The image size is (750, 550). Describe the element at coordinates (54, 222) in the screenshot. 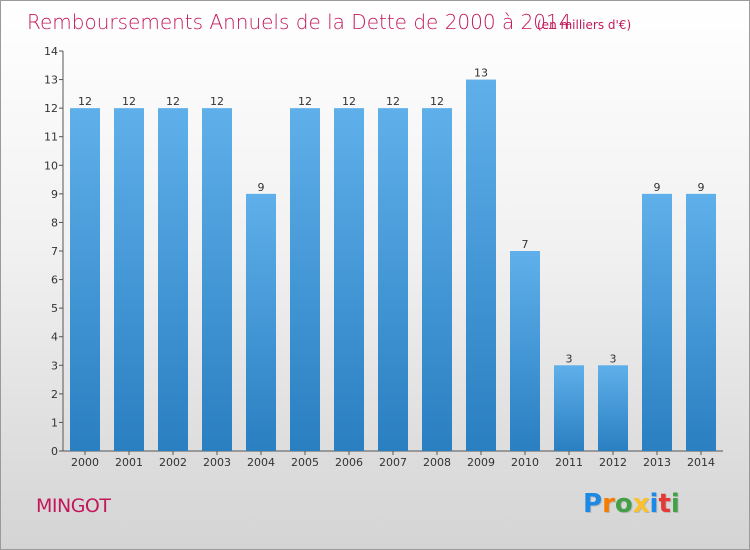

I see `y-tick-label: 8` at that location.